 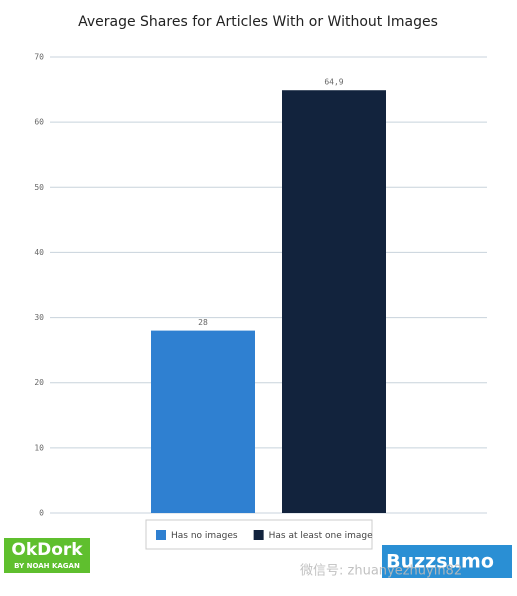 What do you see at coordinates (39, 187) in the screenshot?
I see `y-tick-label: 50` at bounding box center [39, 187].